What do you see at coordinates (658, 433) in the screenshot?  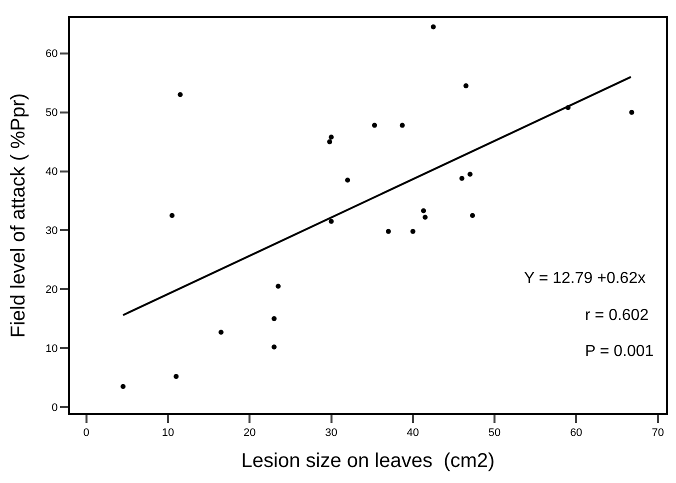 I see `x-tick-label: 70` at bounding box center [658, 433].